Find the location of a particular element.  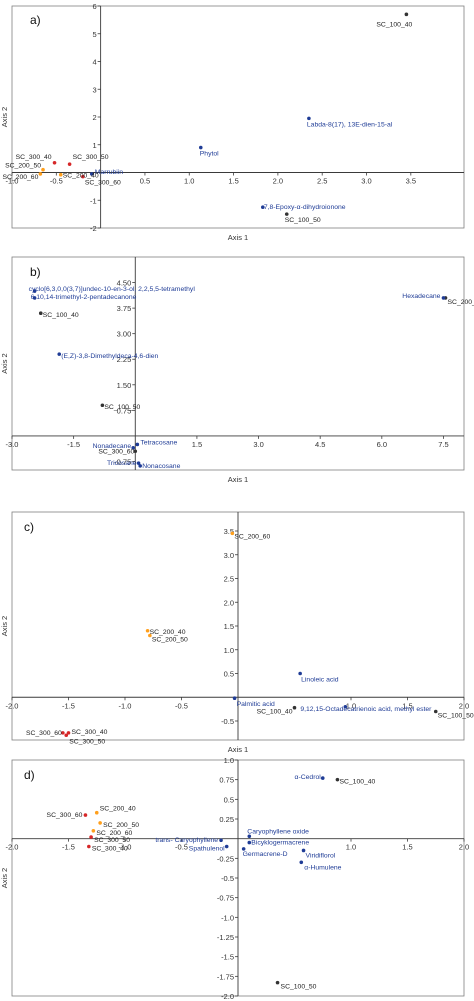

y-tick-label: 3.5 is located at coordinates (229, 531).